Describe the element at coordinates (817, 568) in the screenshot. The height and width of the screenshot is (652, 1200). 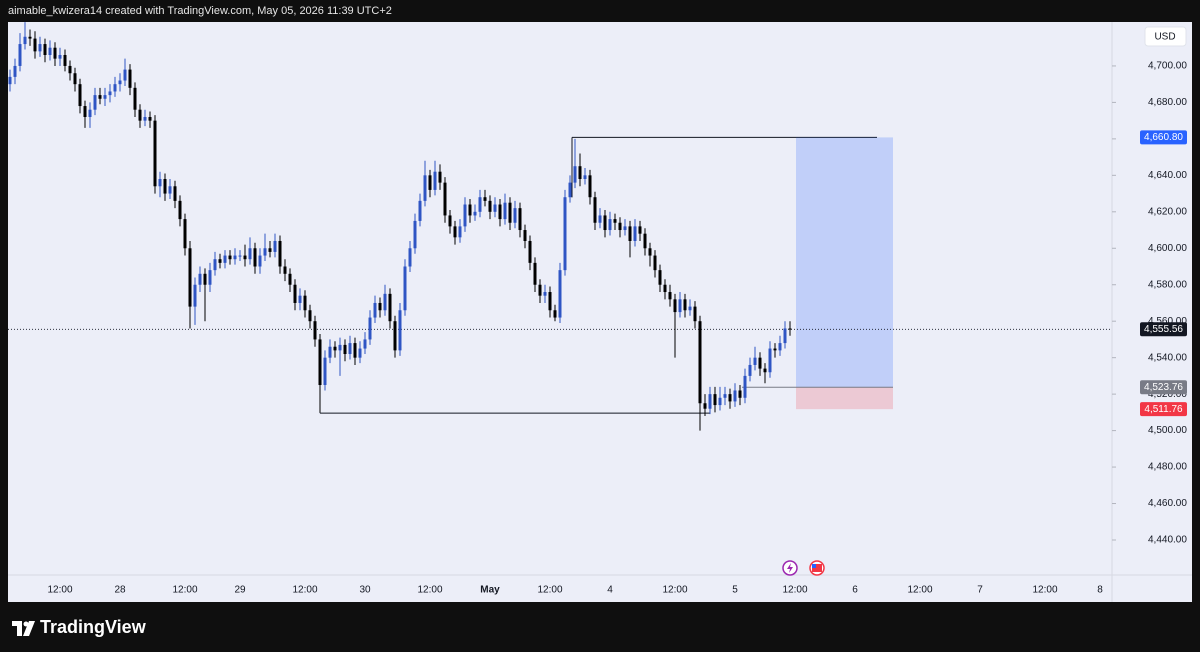
I see `event-icon-flag` at that location.